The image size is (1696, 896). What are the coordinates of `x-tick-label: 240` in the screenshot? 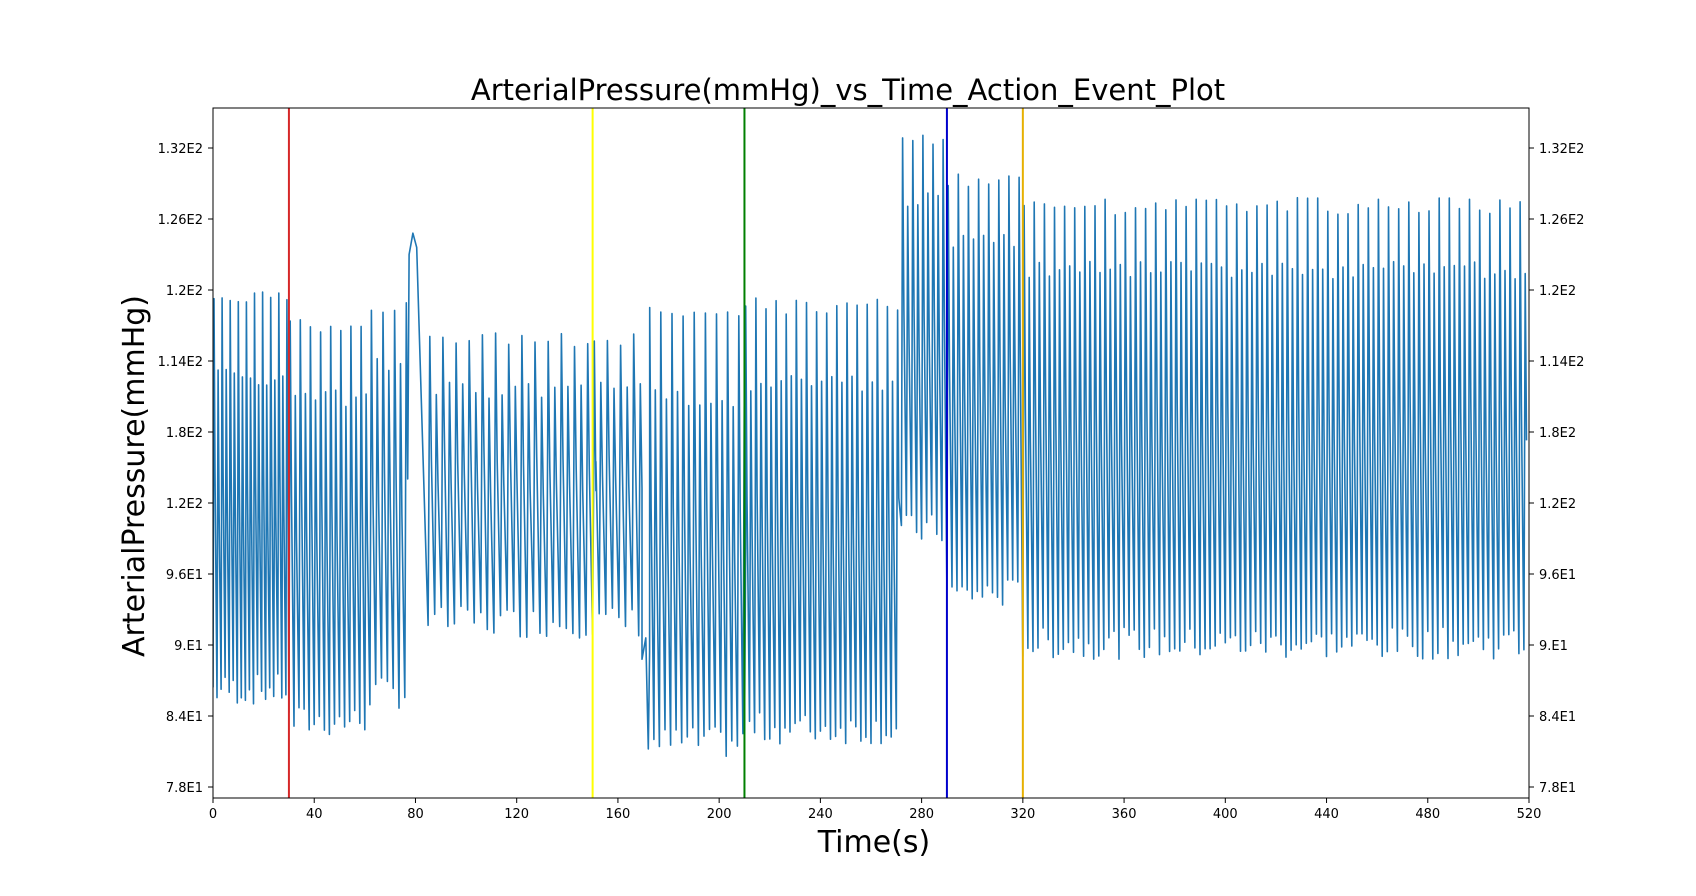 It's located at (820, 814).